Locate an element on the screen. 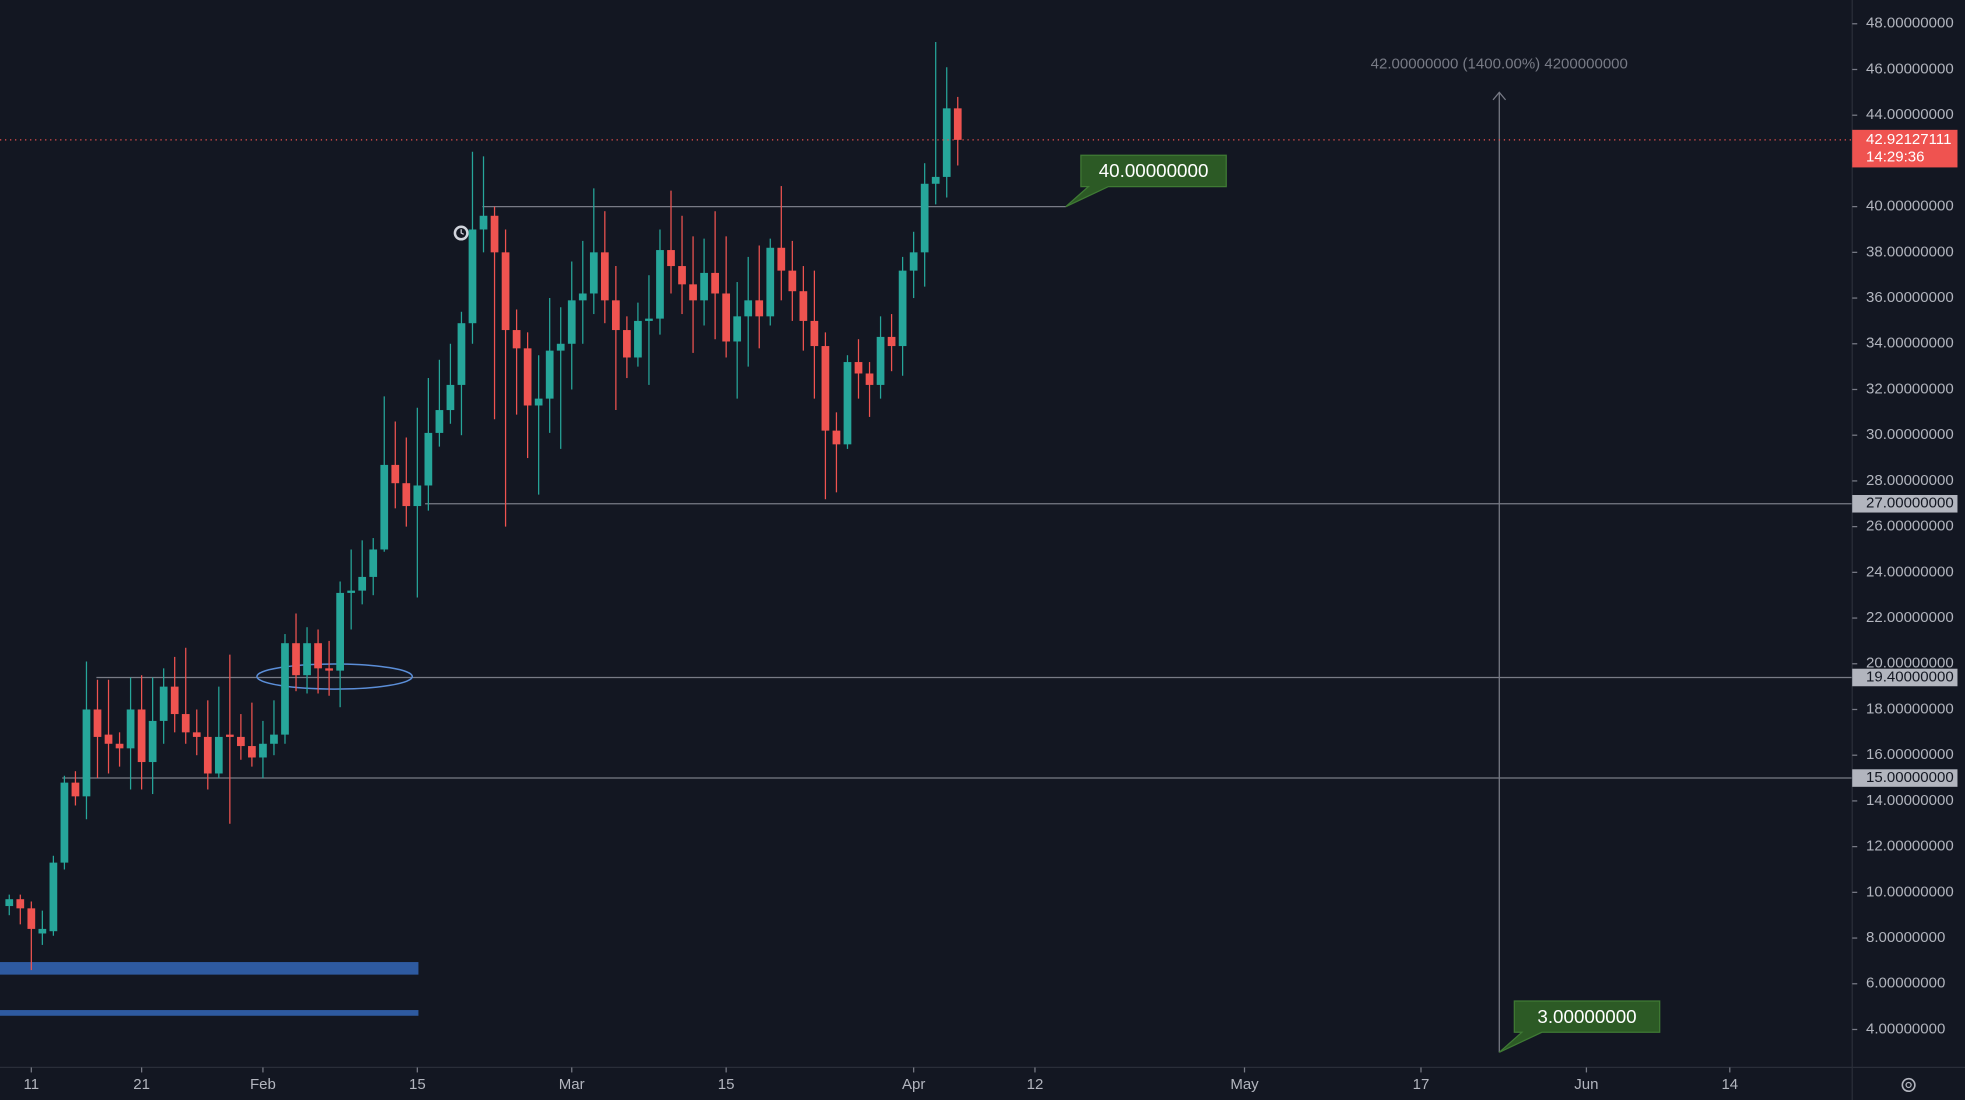 The height and width of the screenshot is (1100, 1965). y-tick-label: 34.00000000 is located at coordinates (1910, 343).